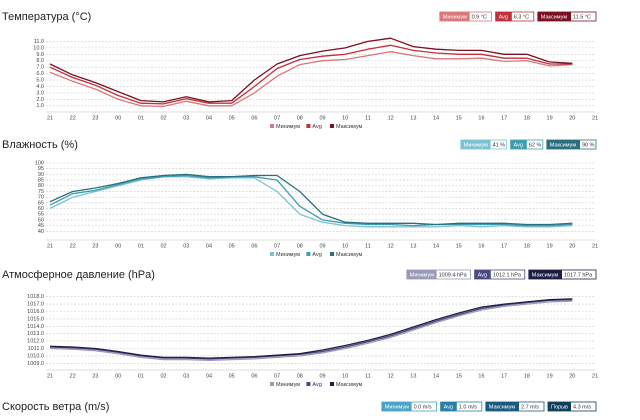  I want to click on y-tick-label: 1.0, so click(40, 106).